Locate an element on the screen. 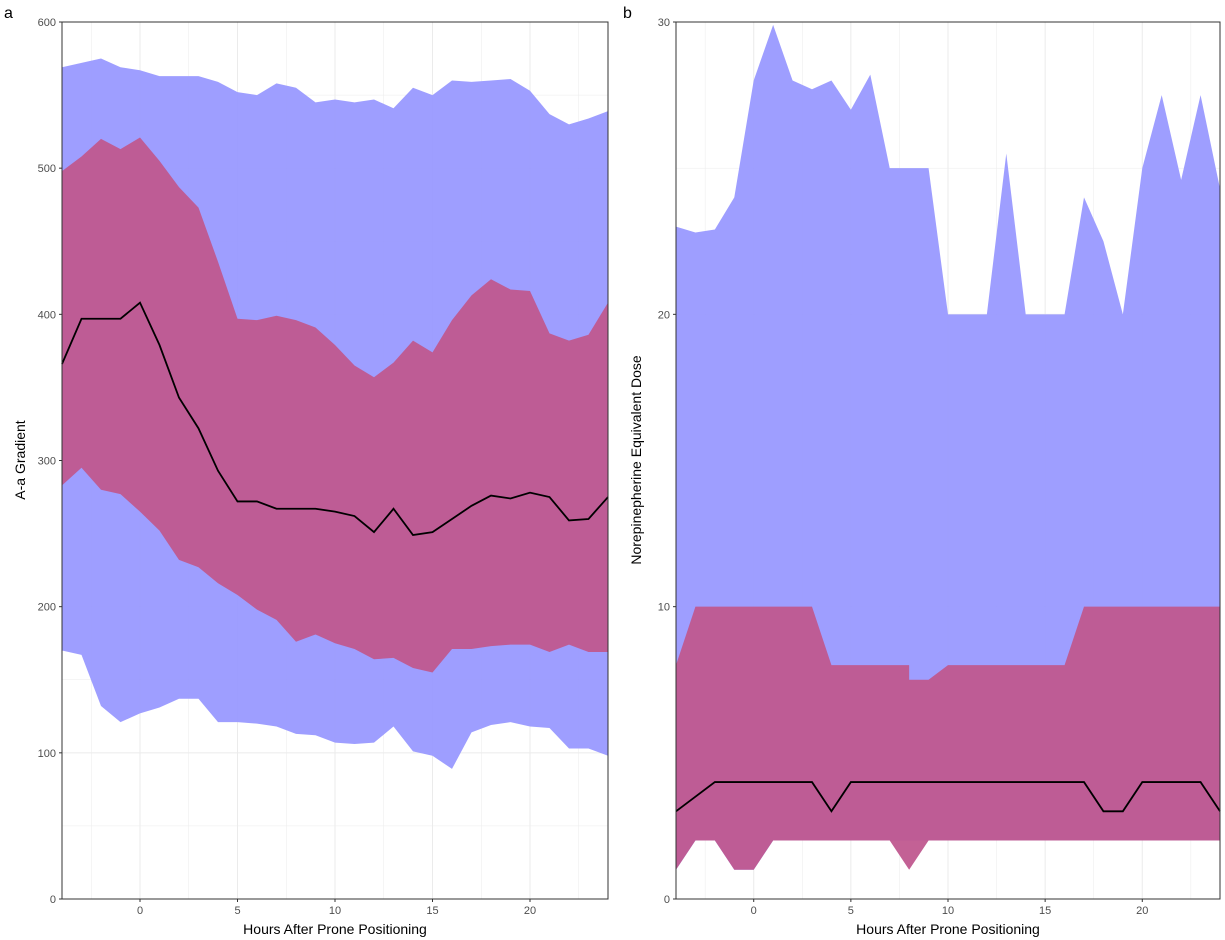 The width and height of the screenshot is (1225, 940). panel-b-x-axis-title: Hours After Prone Positioning is located at coordinates (948, 929).